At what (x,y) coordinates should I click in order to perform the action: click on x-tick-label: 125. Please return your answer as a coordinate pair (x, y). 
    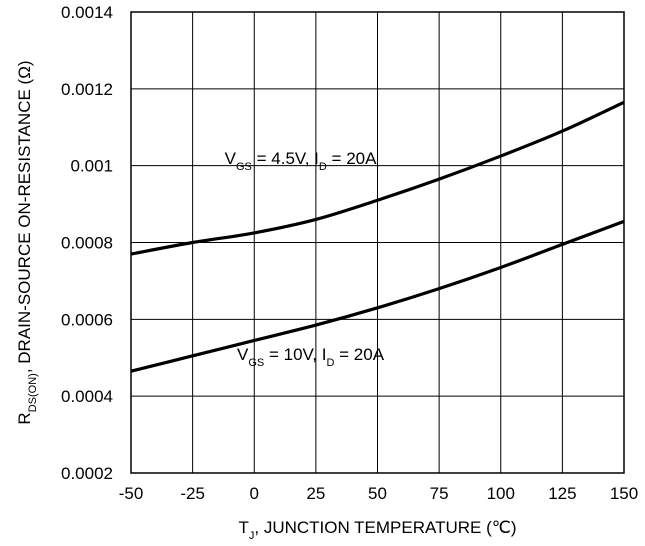
    Looking at the image, I should click on (562, 493).